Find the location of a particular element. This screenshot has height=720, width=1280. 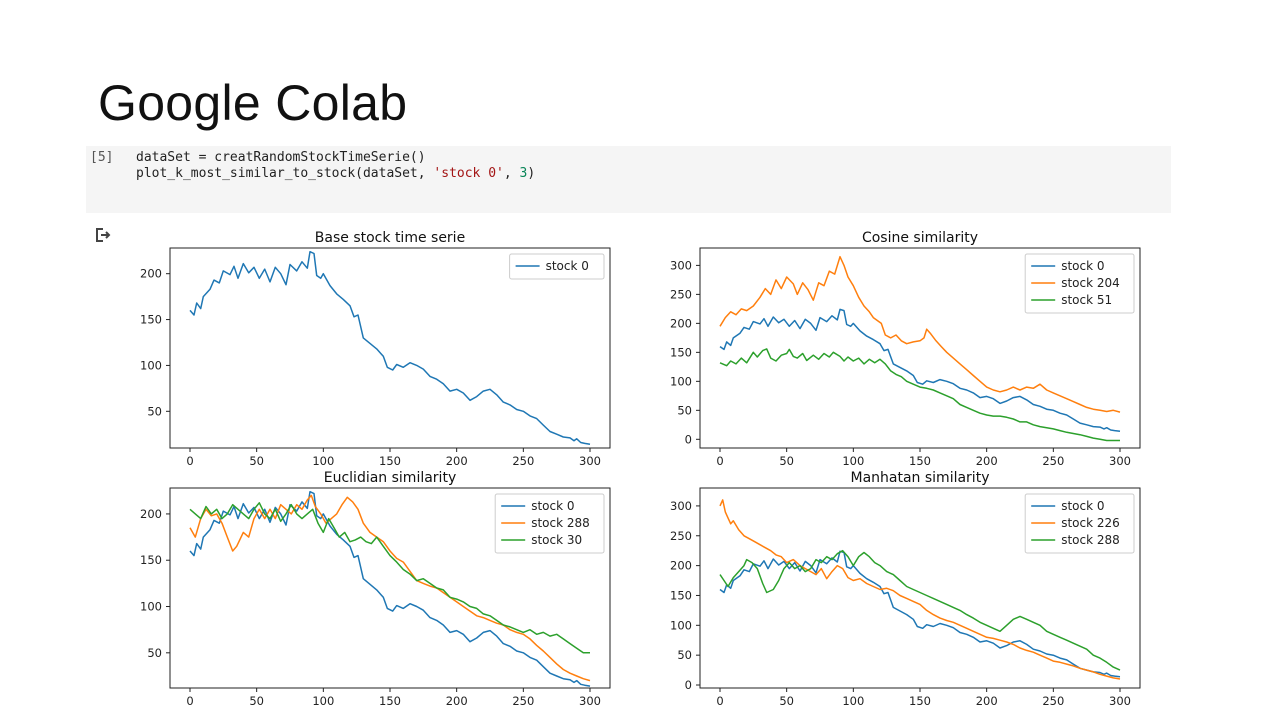

chart-title: Manhatan similarity is located at coordinates (920, 478).